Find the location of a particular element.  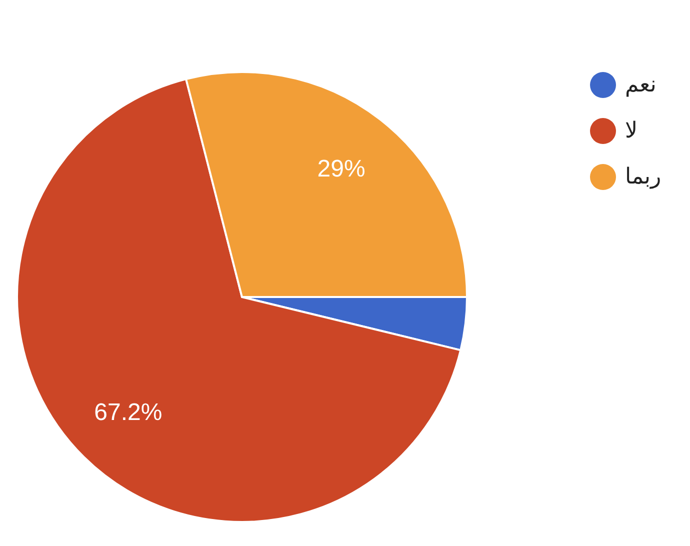

data-label: 67.2% is located at coordinates (128, 412).